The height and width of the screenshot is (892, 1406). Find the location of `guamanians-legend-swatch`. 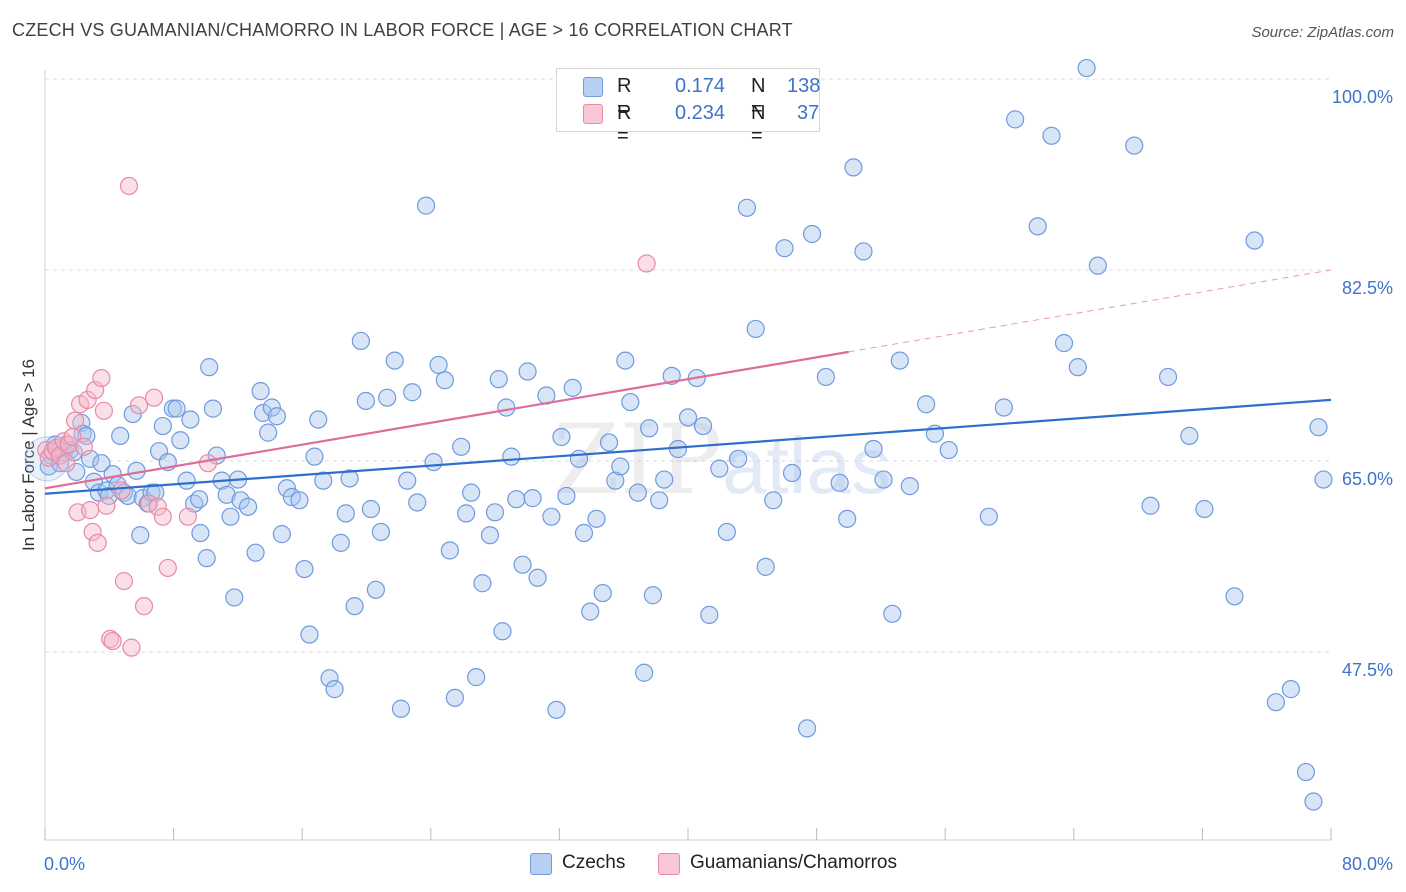

guamanians-legend-swatch is located at coordinates (669, 864).